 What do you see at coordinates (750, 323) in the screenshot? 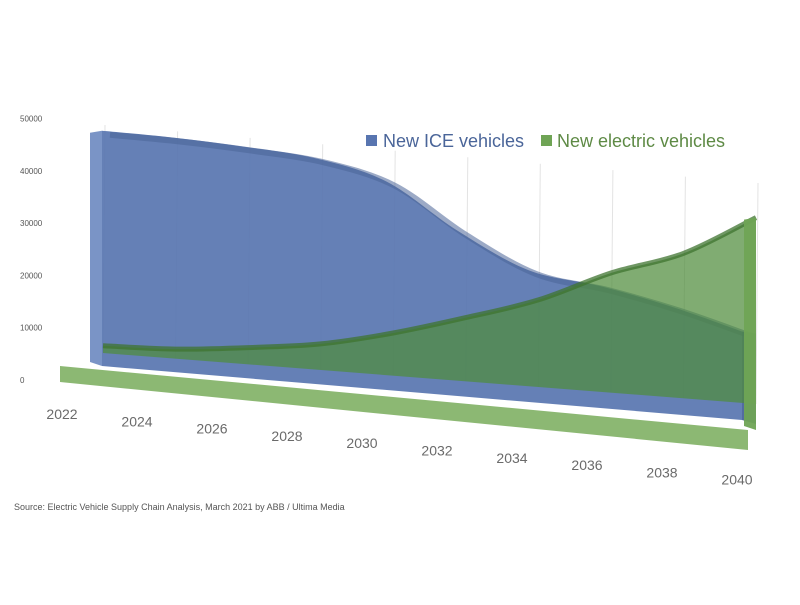
I see `ev-right-face` at bounding box center [750, 323].